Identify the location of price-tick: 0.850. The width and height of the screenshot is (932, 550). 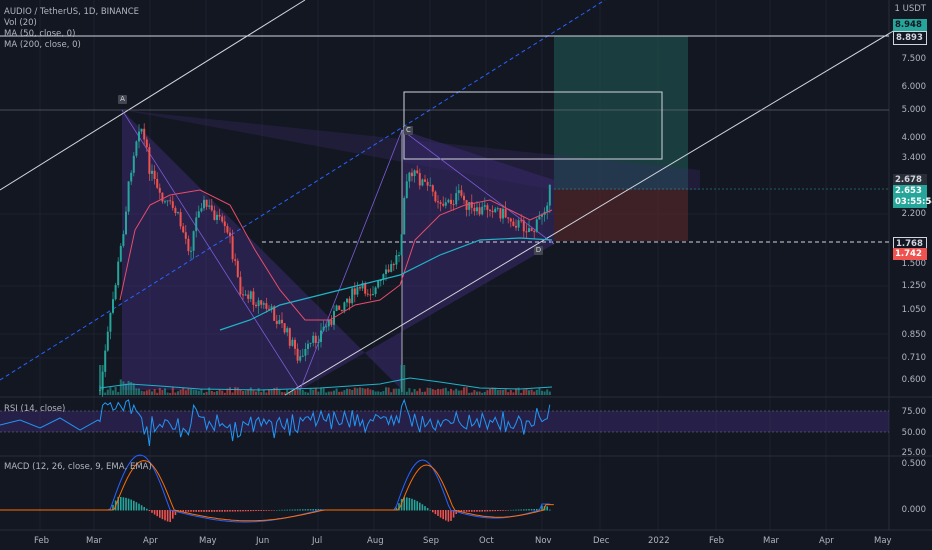
(913, 335).